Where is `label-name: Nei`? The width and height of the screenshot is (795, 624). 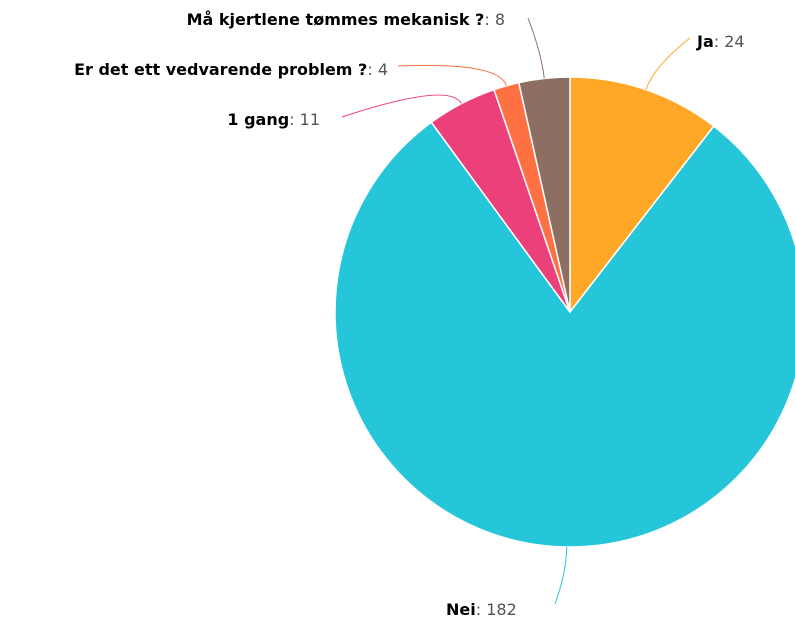
label-name: Nei is located at coordinates (461, 609).